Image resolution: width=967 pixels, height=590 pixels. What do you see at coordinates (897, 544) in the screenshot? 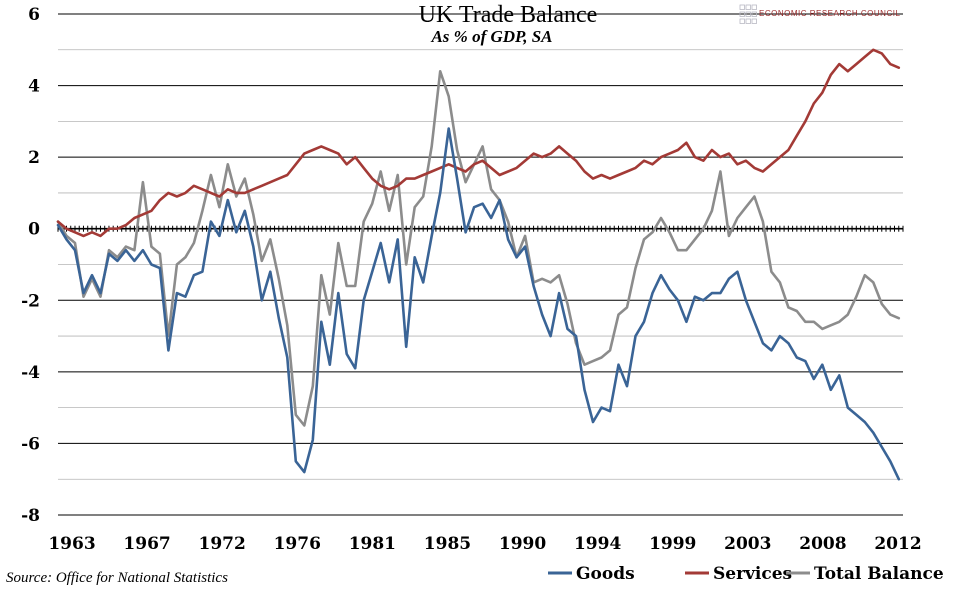
I see `x-tick-label: 2012` at bounding box center [897, 544].